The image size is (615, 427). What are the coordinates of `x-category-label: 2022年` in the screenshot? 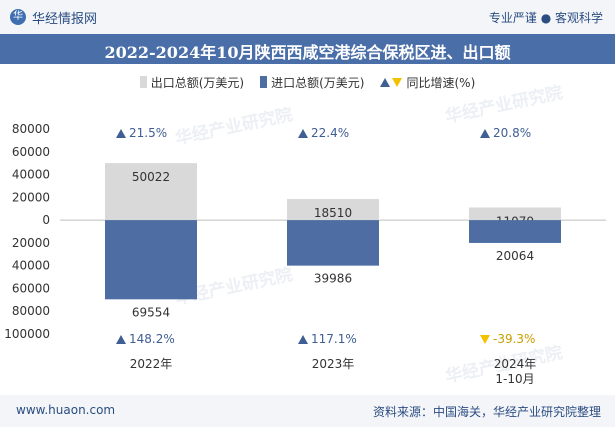 It's located at (151, 364).